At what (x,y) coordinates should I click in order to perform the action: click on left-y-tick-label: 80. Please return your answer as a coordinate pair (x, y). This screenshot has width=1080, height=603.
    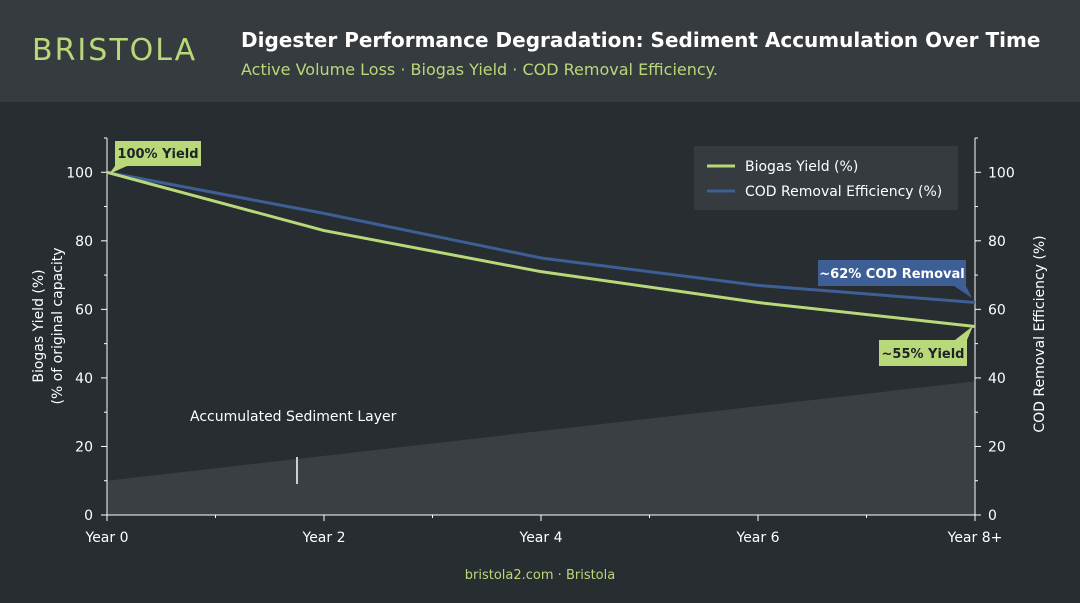
    Looking at the image, I should click on (84, 242).